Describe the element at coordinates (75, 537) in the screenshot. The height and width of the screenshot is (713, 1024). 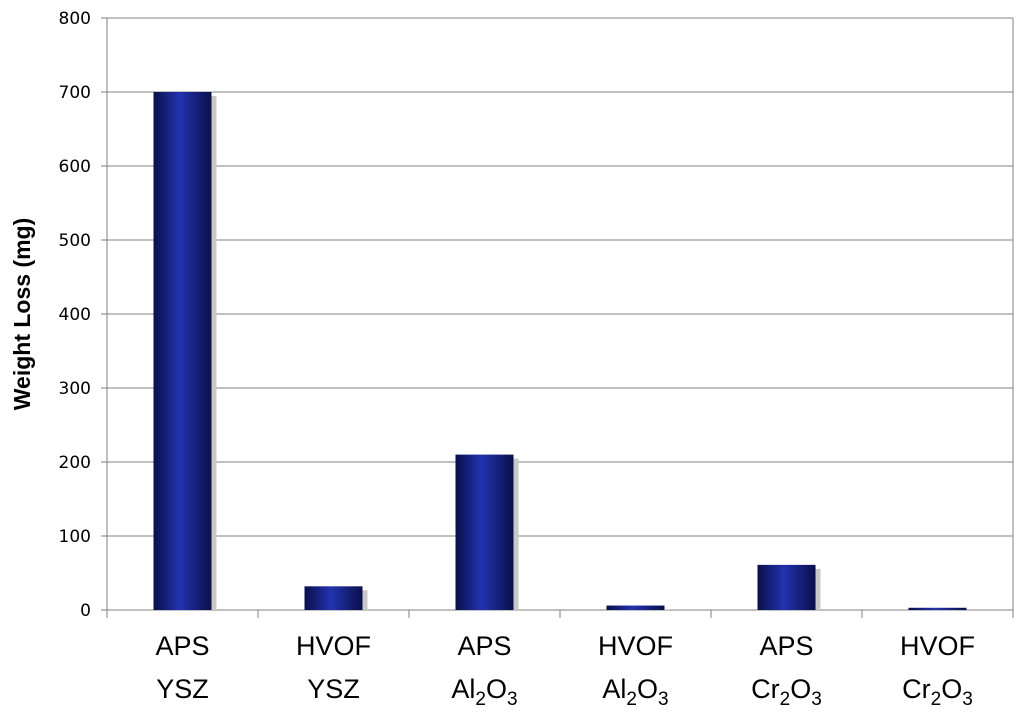
I see `y-tick-label: 100` at that location.